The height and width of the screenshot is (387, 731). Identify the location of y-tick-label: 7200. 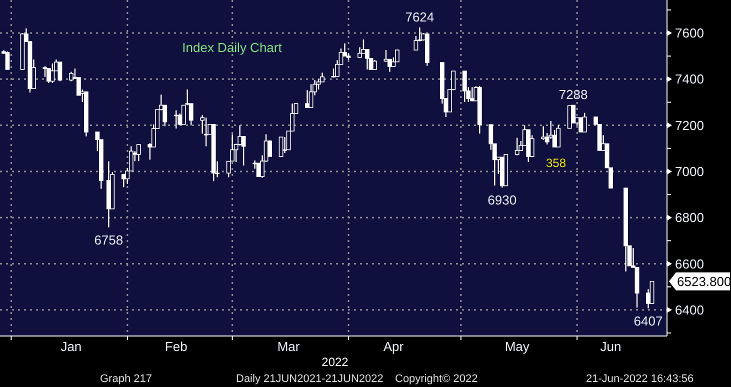
(689, 125).